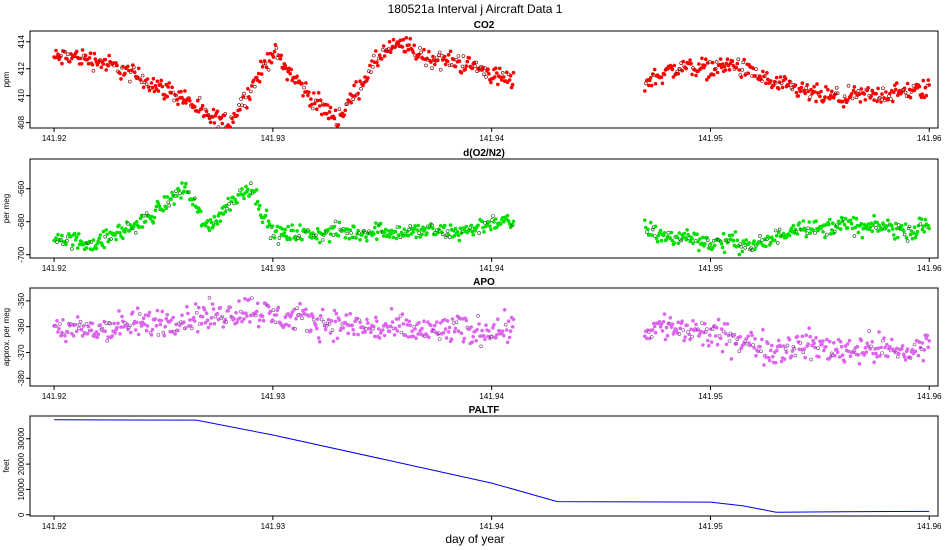 This screenshot has height=550, width=950. What do you see at coordinates (6, 337) in the screenshot?
I see `y-axis-label: approx. per meg` at bounding box center [6, 337].